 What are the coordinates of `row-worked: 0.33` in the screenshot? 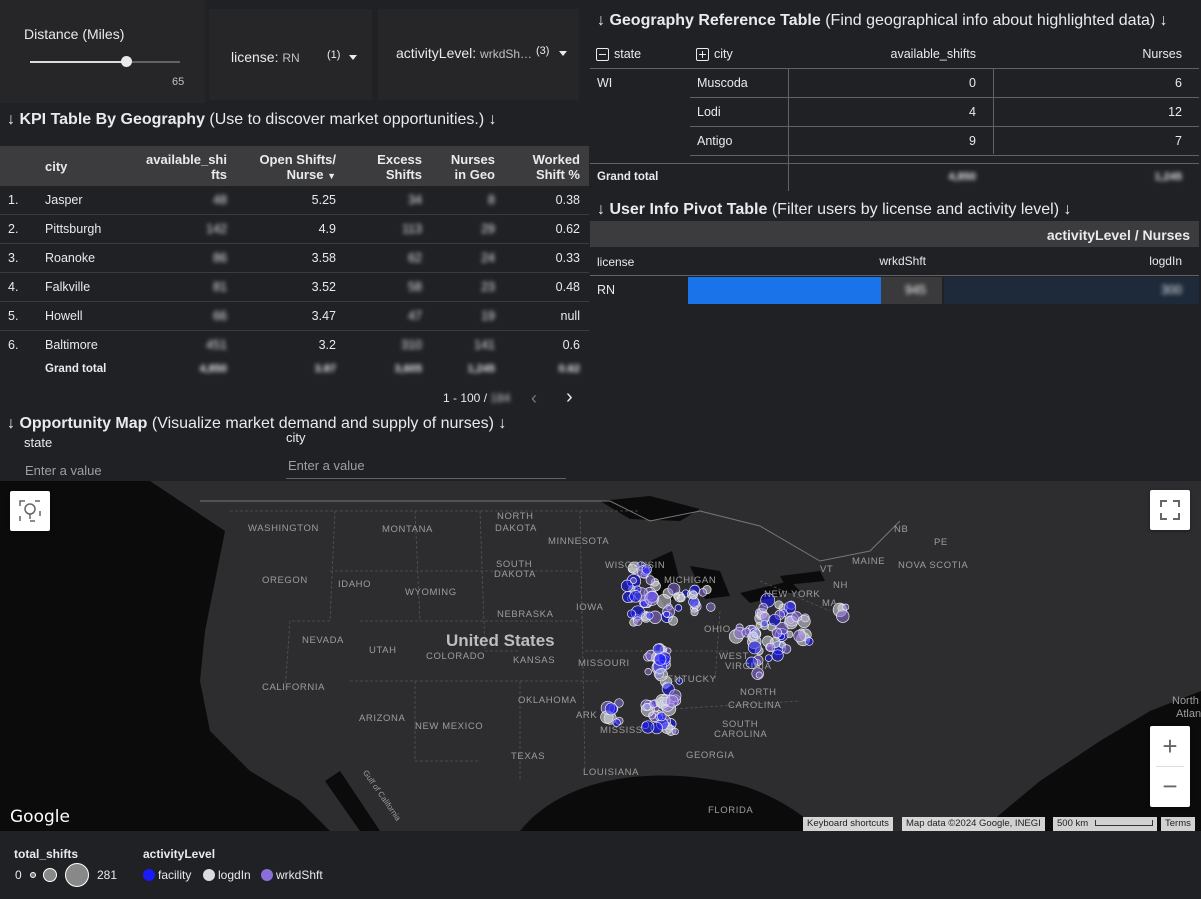 It's located at (567, 258).